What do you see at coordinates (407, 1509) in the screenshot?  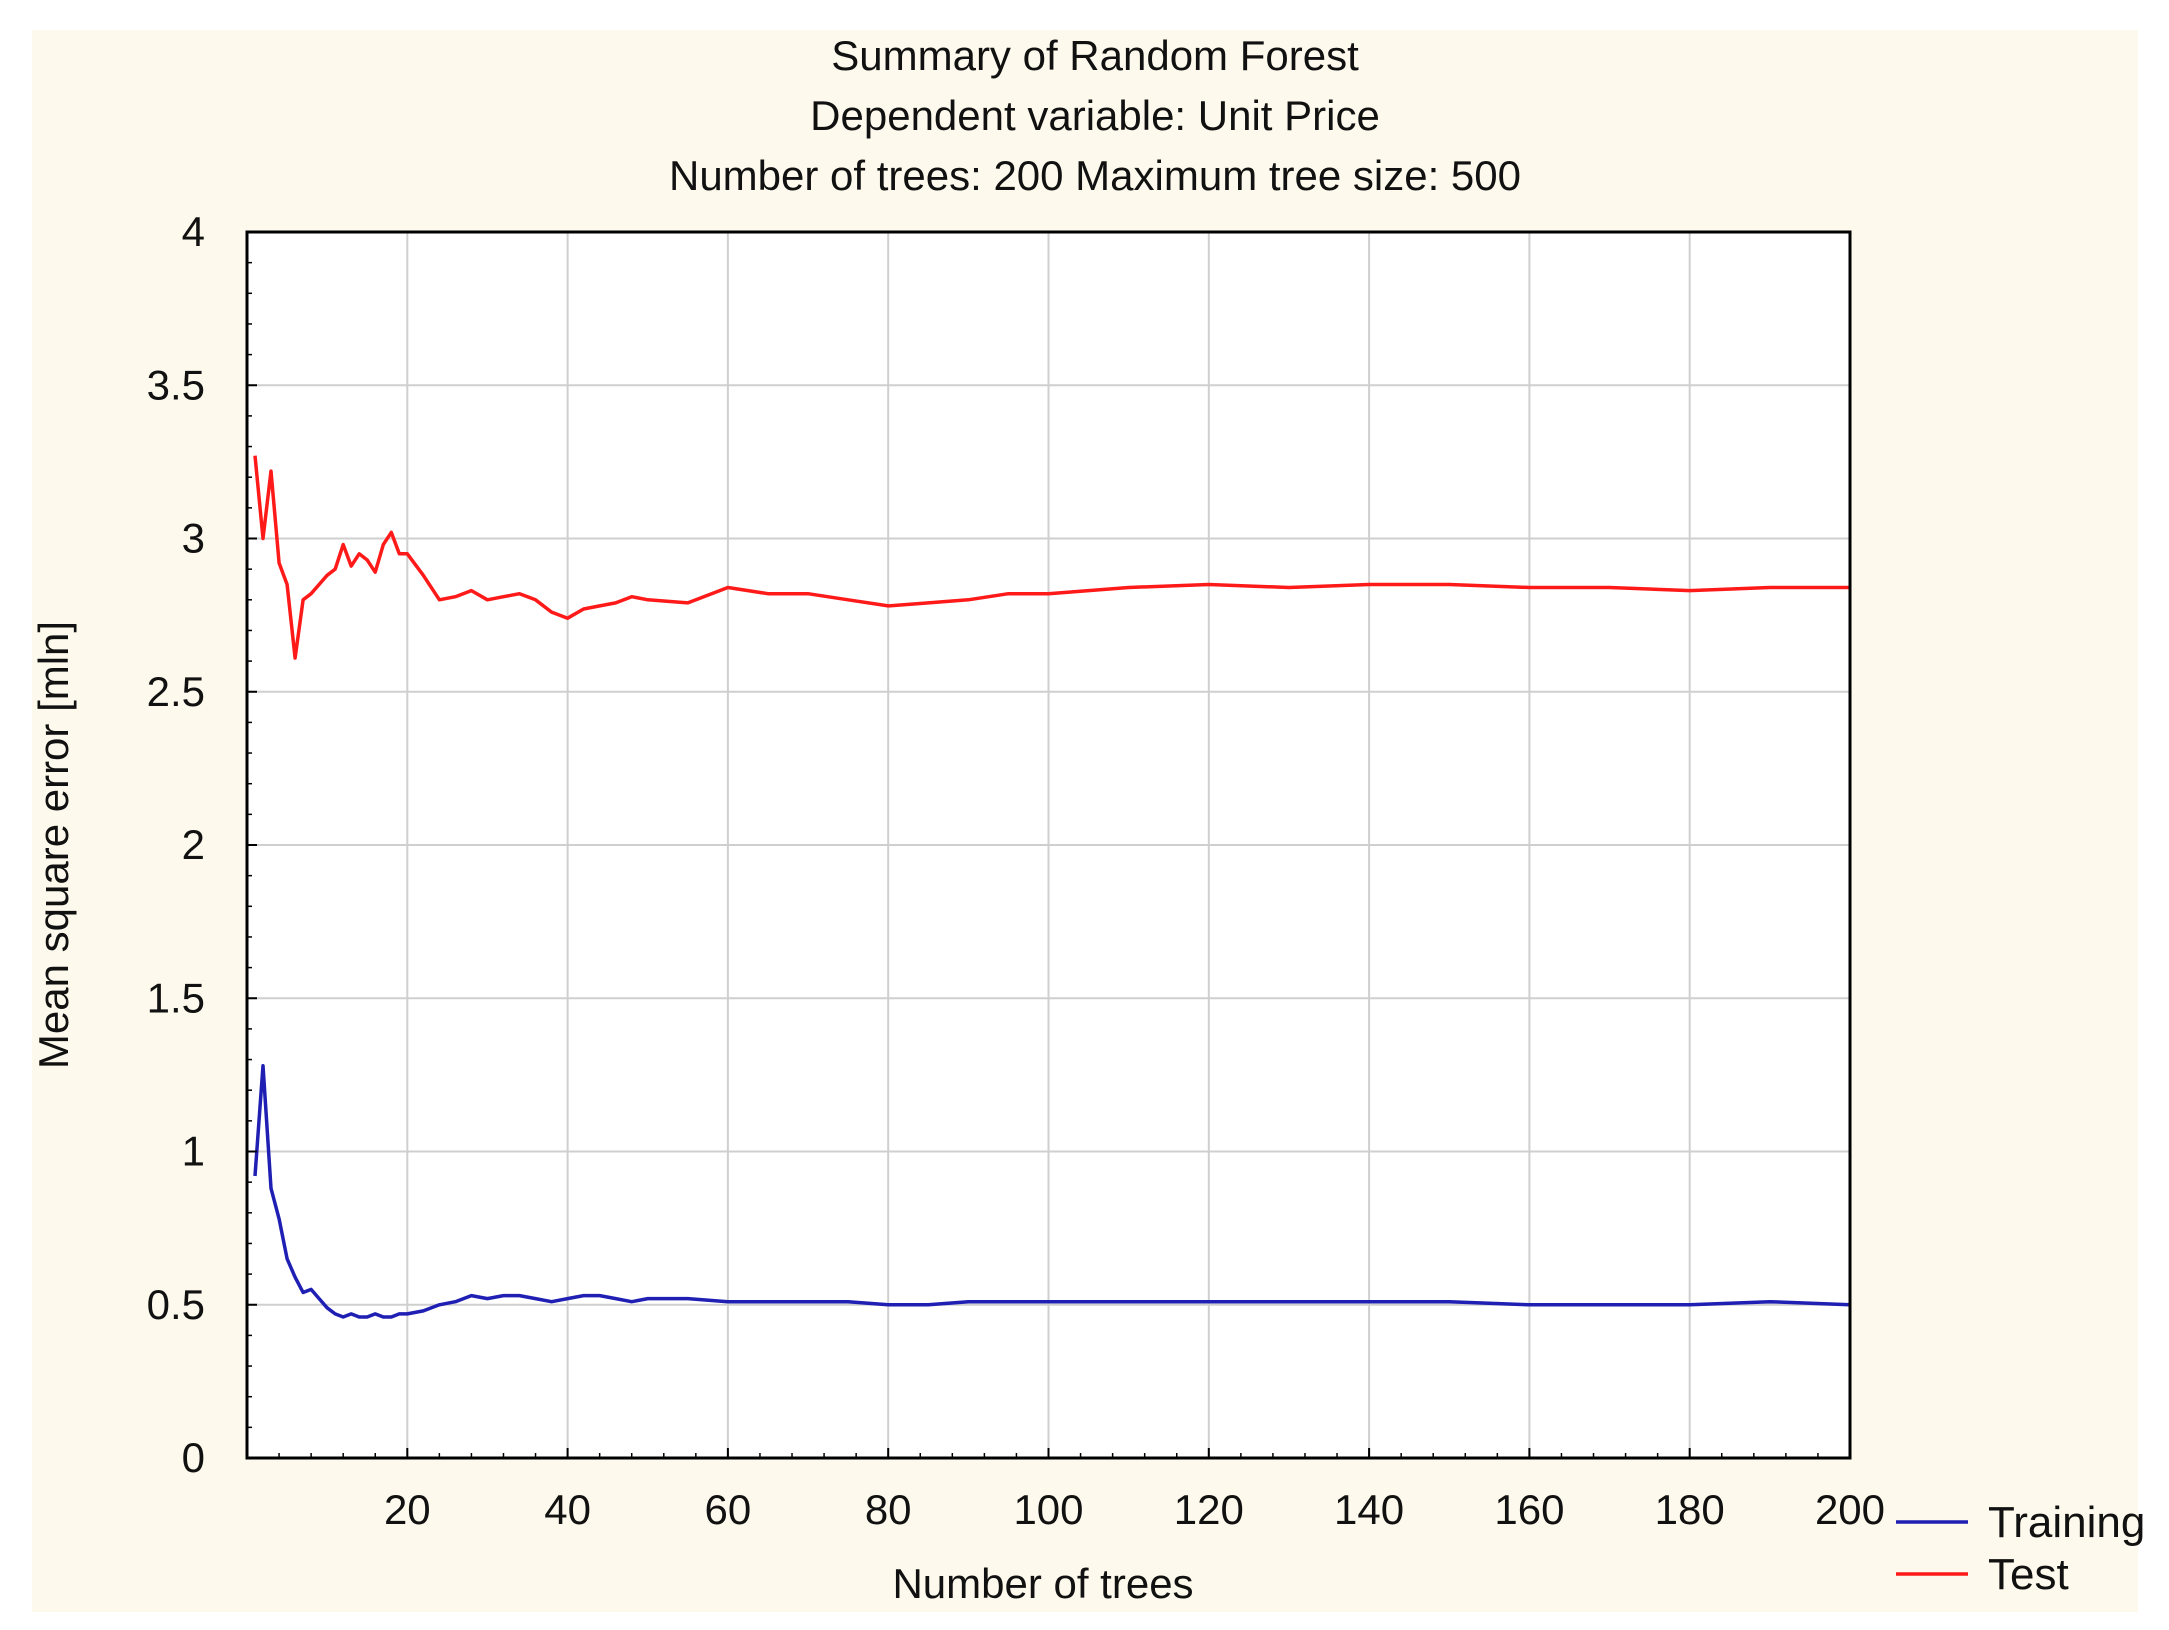 I see `x-tick-label: 20` at bounding box center [407, 1509].